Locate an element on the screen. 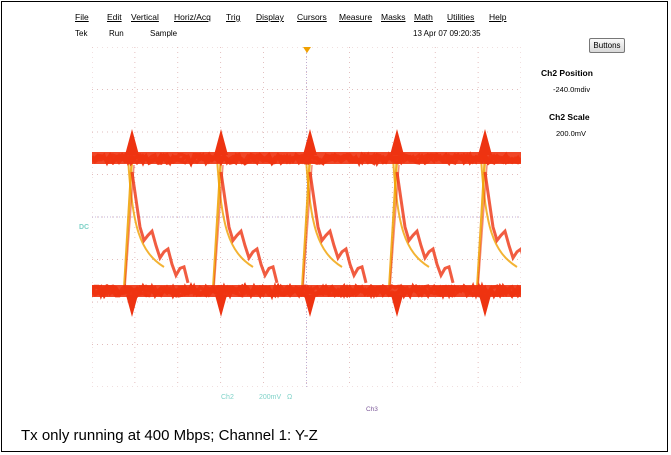 Image resolution: width=671 pixels, height=455 pixels. buttons-toggle-label: Buttons is located at coordinates (607, 45).